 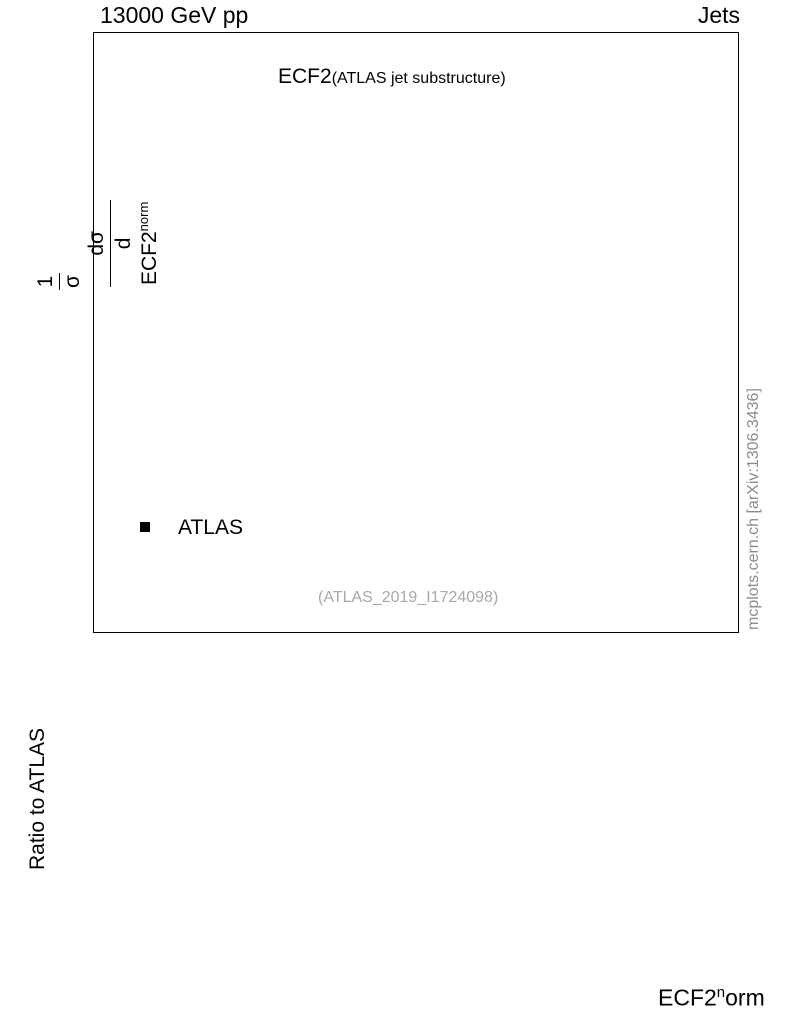 What do you see at coordinates (210, 527) in the screenshot?
I see `legend-label-atlas: ATLAS` at bounding box center [210, 527].